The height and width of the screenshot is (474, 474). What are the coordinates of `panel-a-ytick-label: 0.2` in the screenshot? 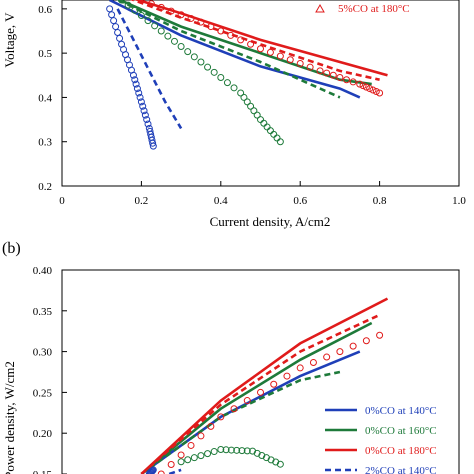 It's located at (45, 187).